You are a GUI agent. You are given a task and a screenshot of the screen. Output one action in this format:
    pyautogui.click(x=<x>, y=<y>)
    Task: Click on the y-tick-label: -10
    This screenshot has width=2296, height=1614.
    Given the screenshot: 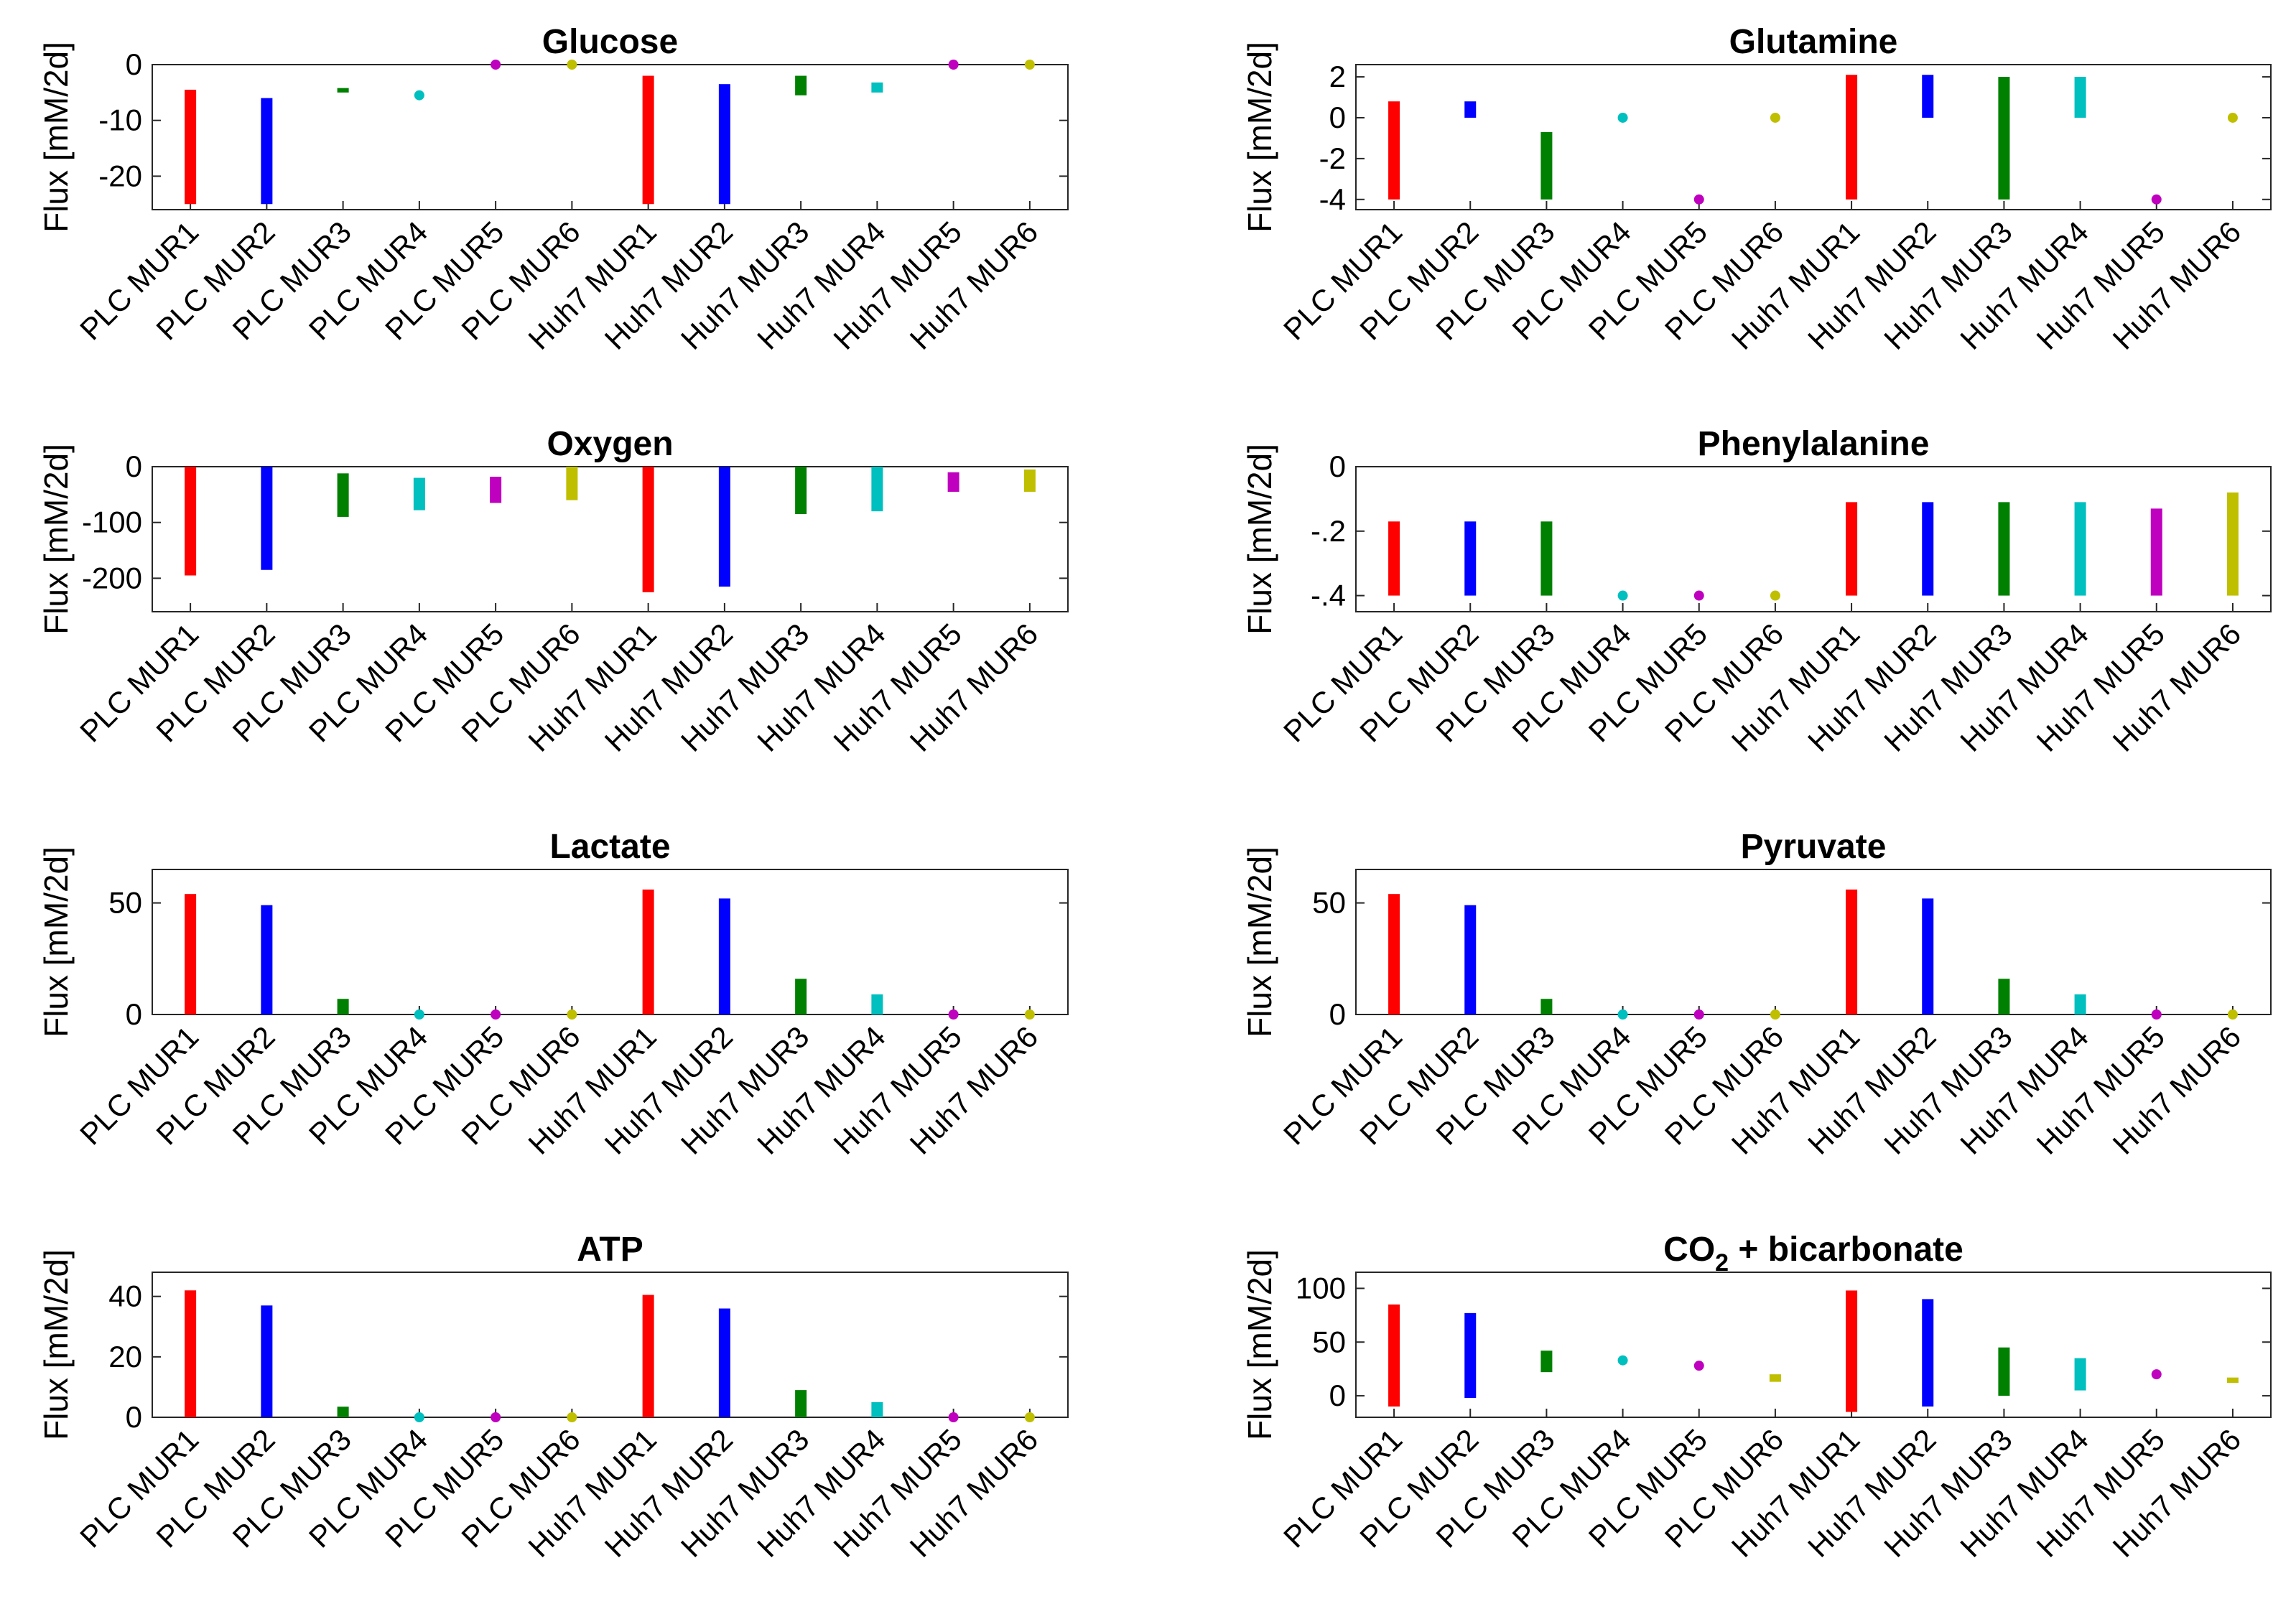 What is the action you would take?
    pyautogui.click(x=120, y=120)
    